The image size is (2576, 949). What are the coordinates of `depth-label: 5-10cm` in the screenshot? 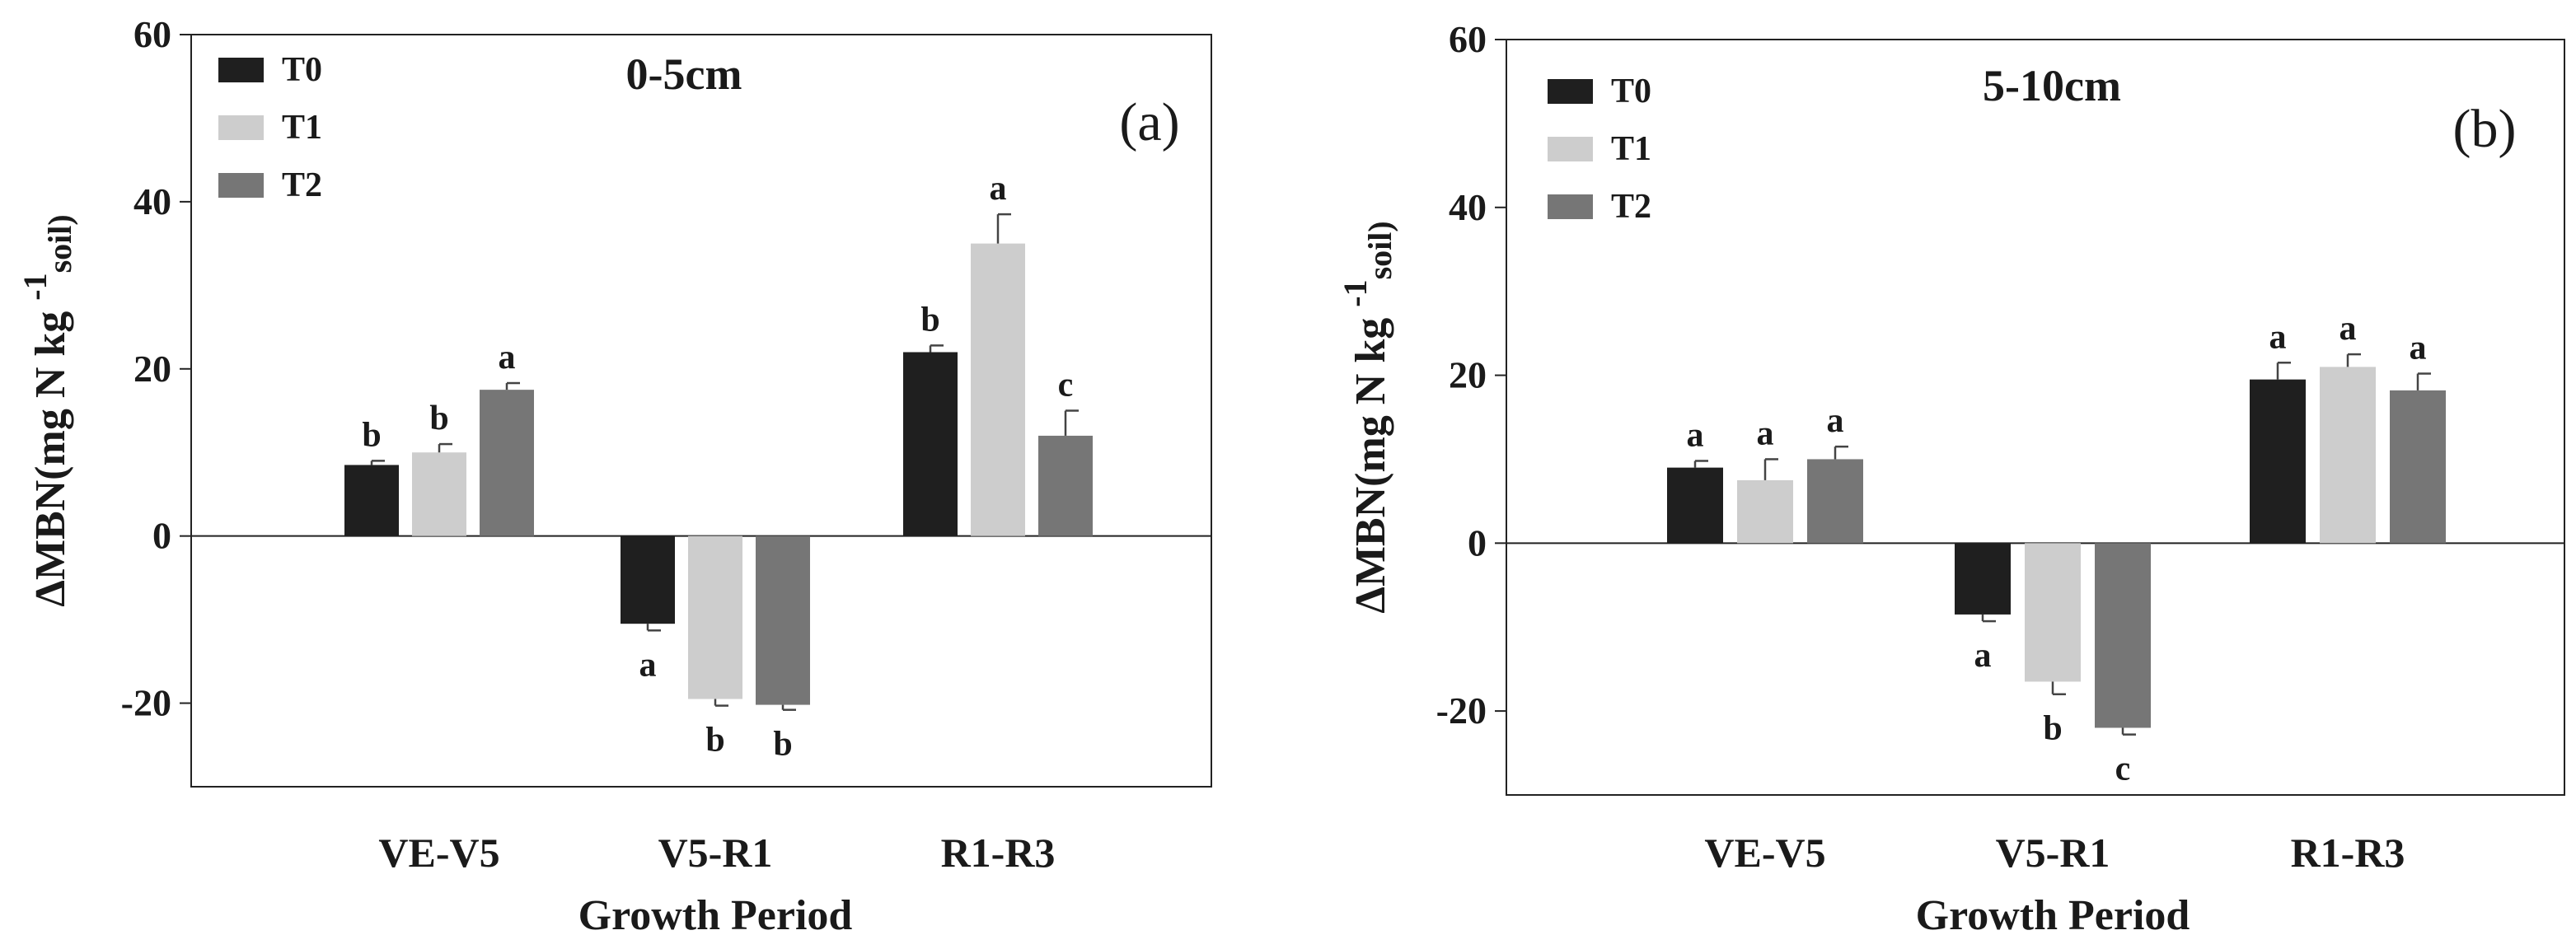 It's located at (2052, 86).